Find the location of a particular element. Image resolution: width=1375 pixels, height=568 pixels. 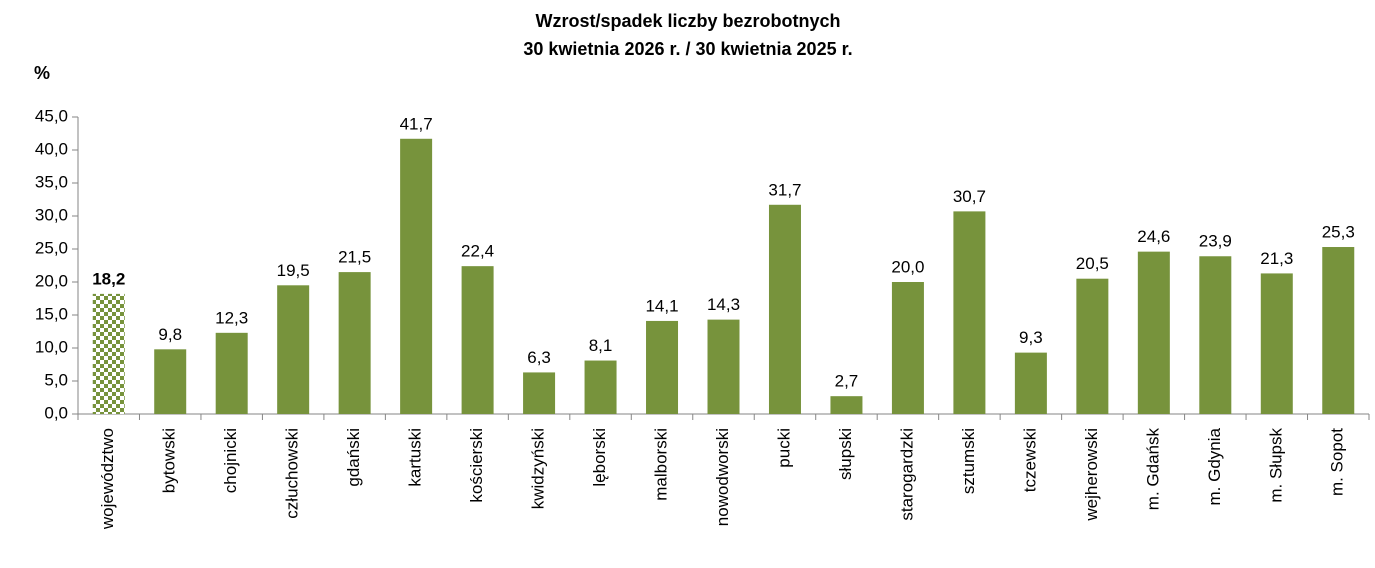

data-label: 18,2 is located at coordinates (108, 278).